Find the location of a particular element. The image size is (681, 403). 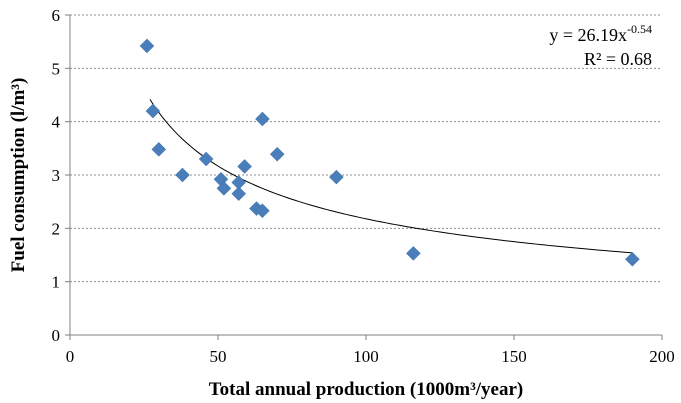

y-tick-label-0: 0 is located at coordinates (56, 335).